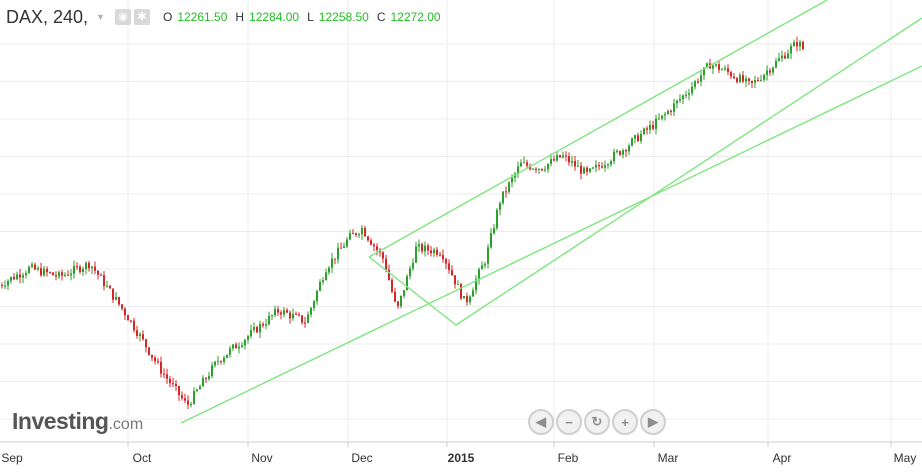  I want to click on chevron-down-icon: ▼, so click(100, 17).